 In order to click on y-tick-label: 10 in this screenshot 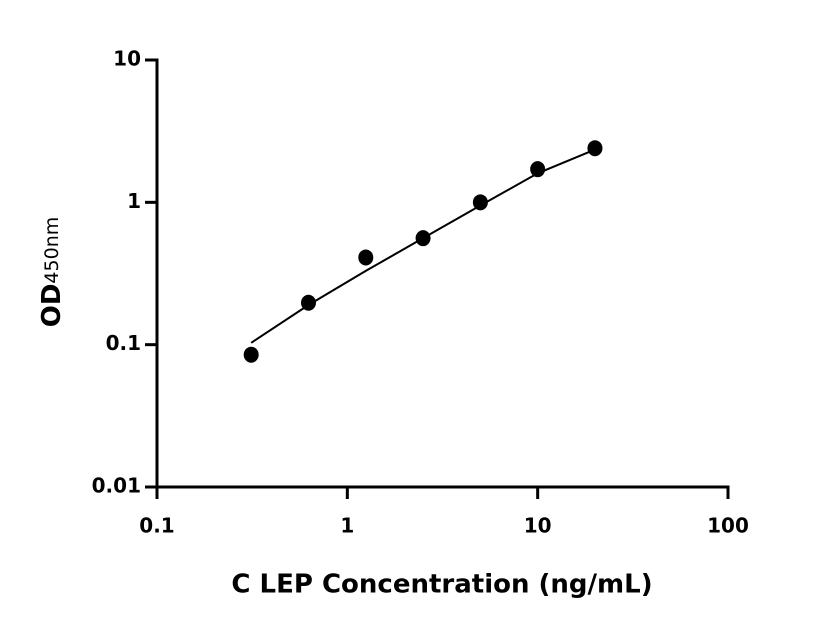, I will do `click(127, 59)`.